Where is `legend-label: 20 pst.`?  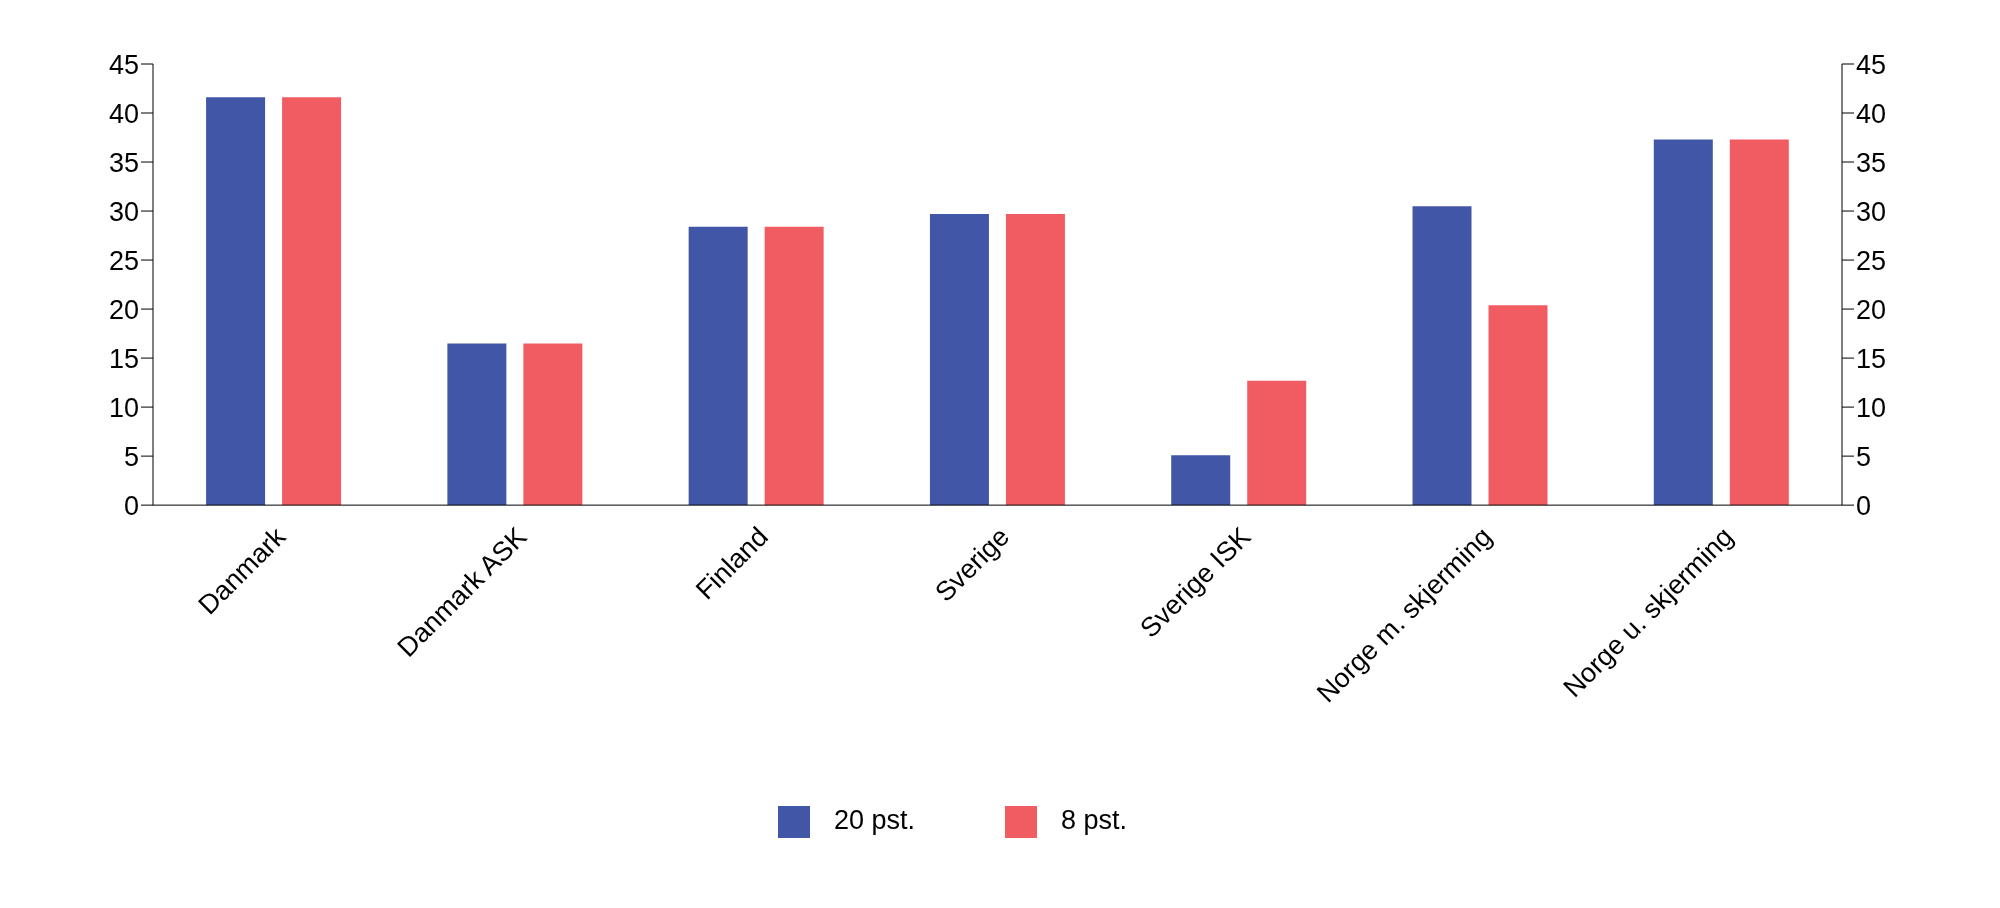 legend-label: 20 pst. is located at coordinates (874, 820).